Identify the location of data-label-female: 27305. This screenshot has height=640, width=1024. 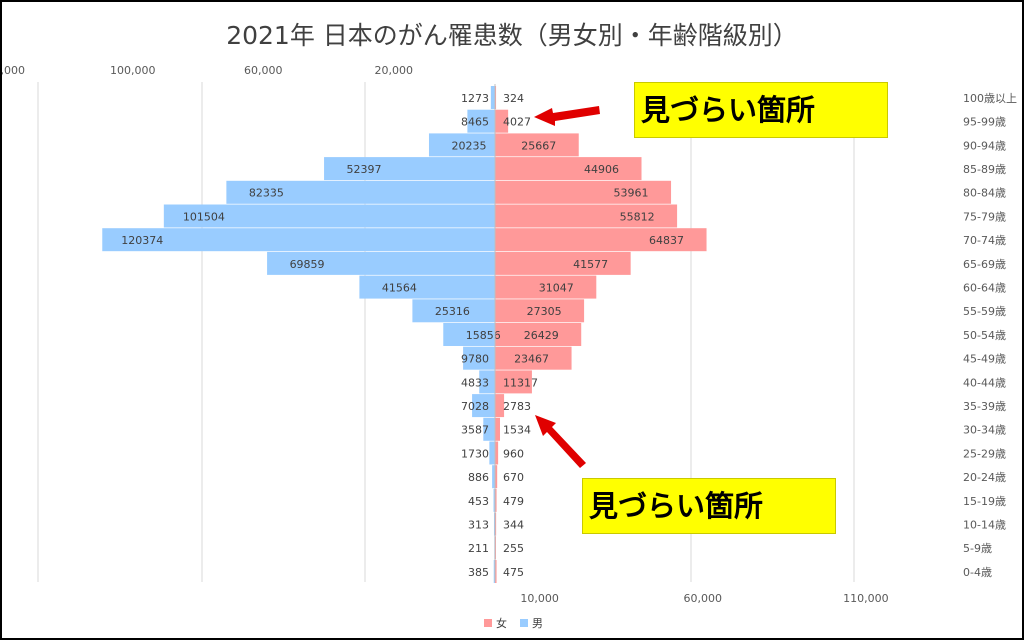
(544, 311).